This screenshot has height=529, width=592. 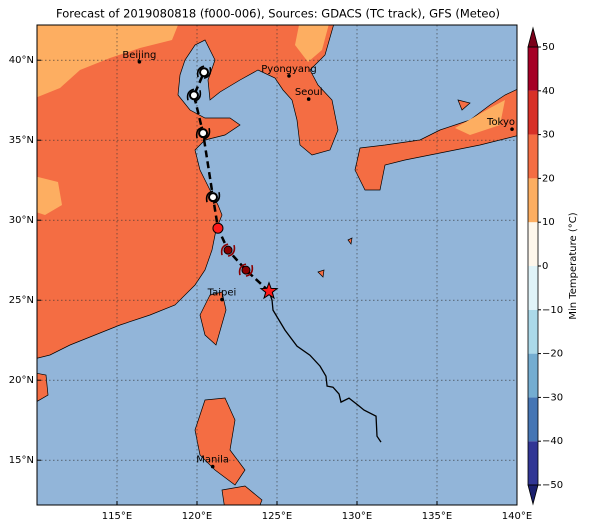 I want to click on city-label: Beijing, so click(x=139, y=55).